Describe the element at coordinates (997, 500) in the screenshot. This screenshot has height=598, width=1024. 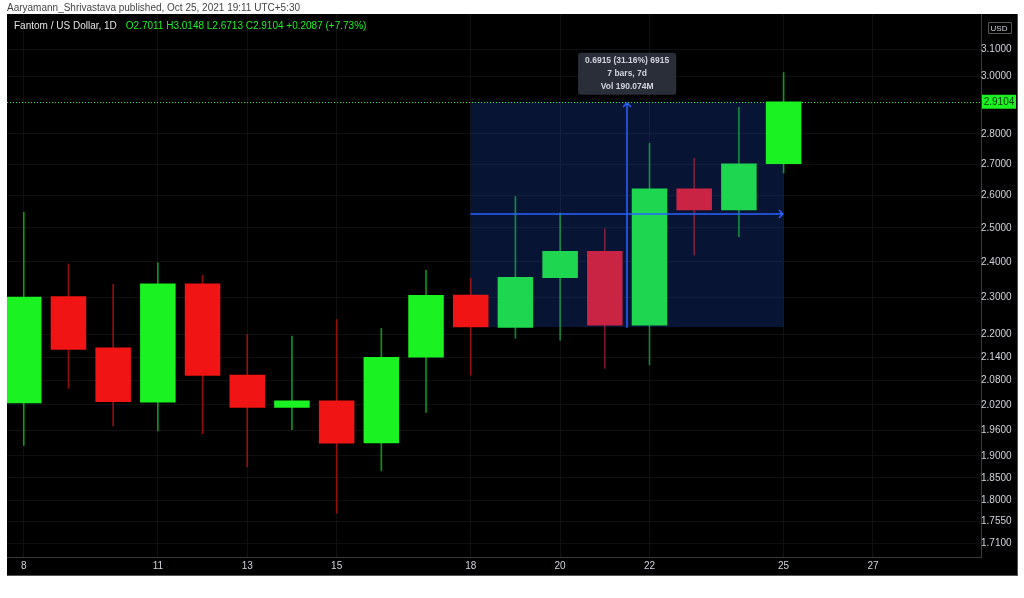
I see `y-tick-label: 1.8000` at that location.